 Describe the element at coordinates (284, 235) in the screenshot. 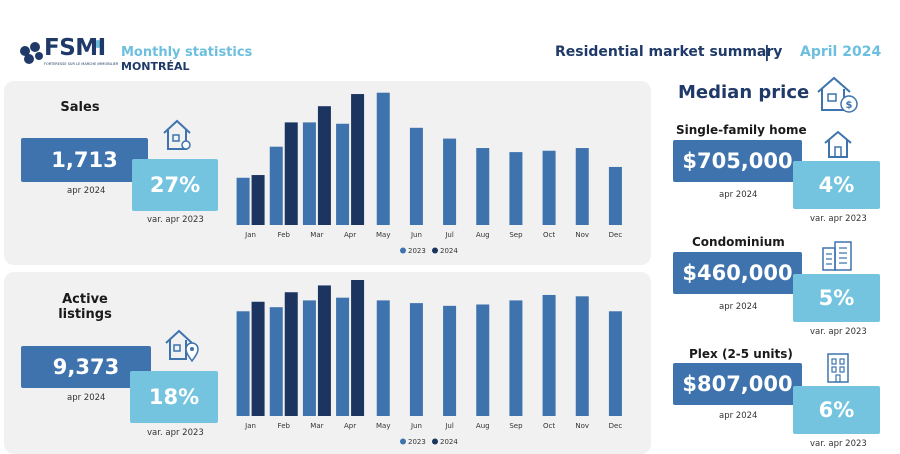

I see `sales-tick-feb: Feb` at that location.